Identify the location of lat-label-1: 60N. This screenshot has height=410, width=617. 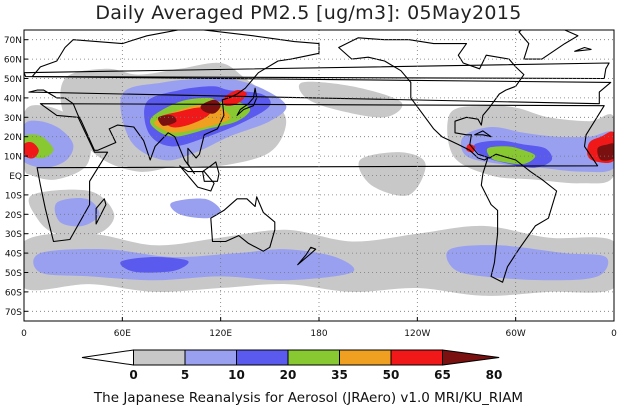
(13, 61).